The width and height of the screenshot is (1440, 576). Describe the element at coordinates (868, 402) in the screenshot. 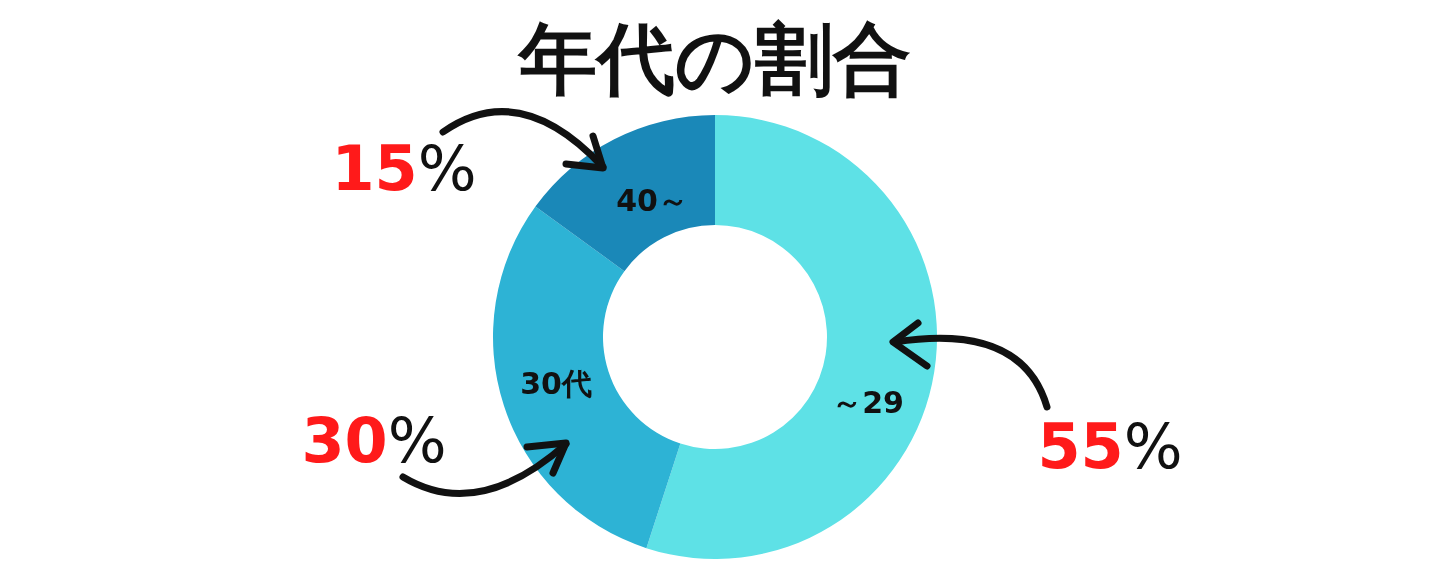

I see `slice-label: ～29` at that location.